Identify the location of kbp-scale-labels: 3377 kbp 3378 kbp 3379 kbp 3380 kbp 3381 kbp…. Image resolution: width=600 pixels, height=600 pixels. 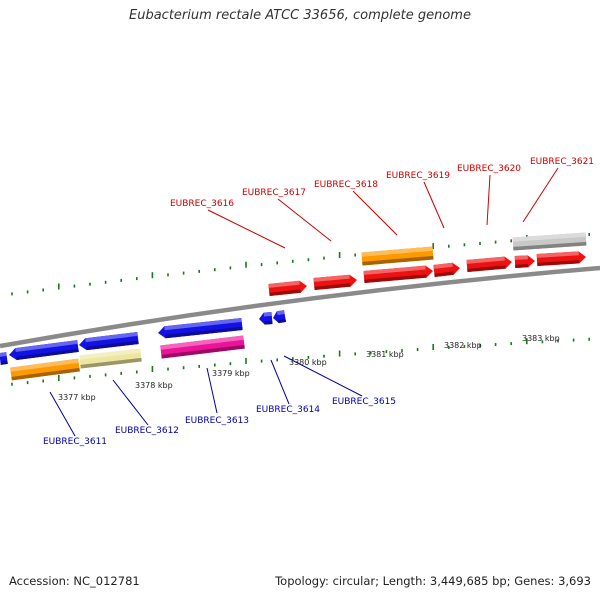
(309, 368).